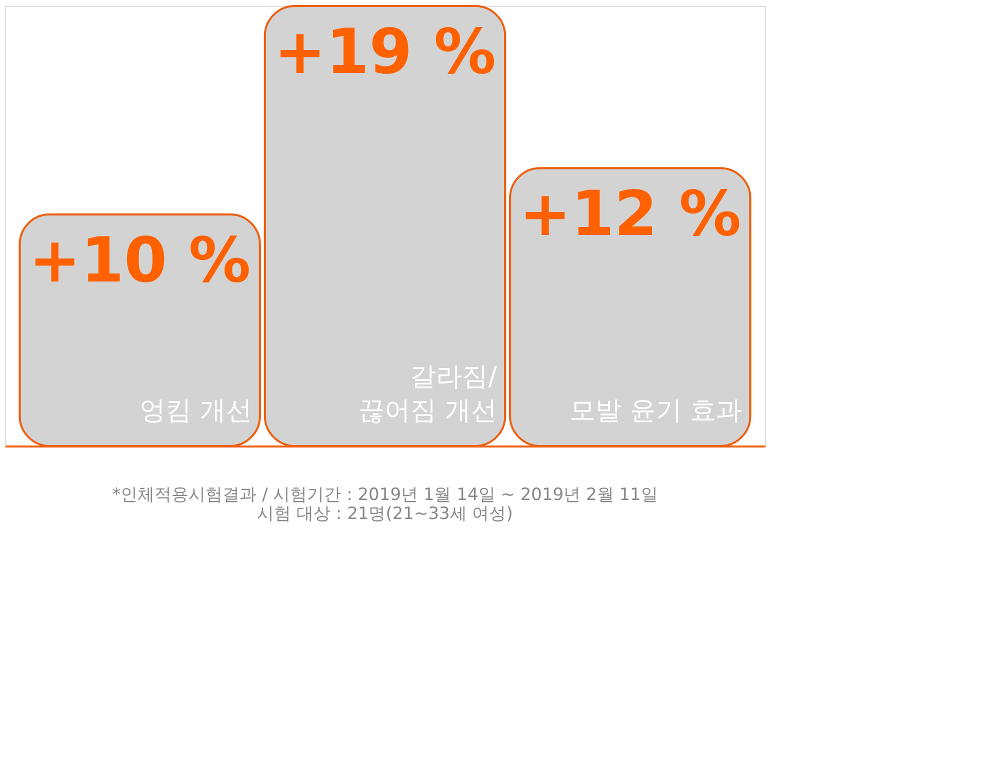 This screenshot has width=1000, height=770. I want to click on data-label: +10 %, so click(139, 259).